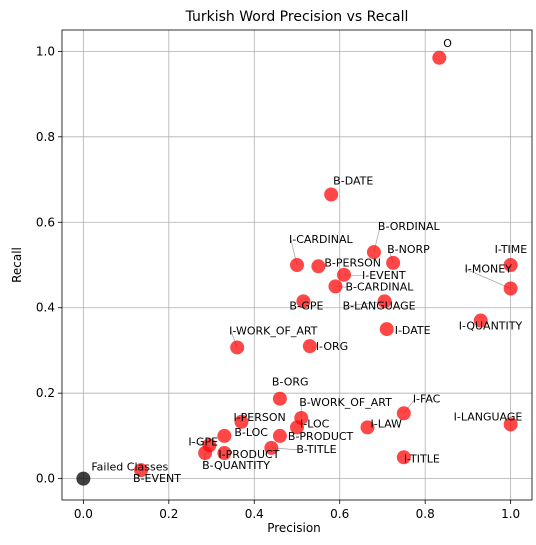 The width and height of the screenshot is (536, 545). What do you see at coordinates (510, 514) in the screenshot?
I see `x-tick-label: 1.0` at bounding box center [510, 514].